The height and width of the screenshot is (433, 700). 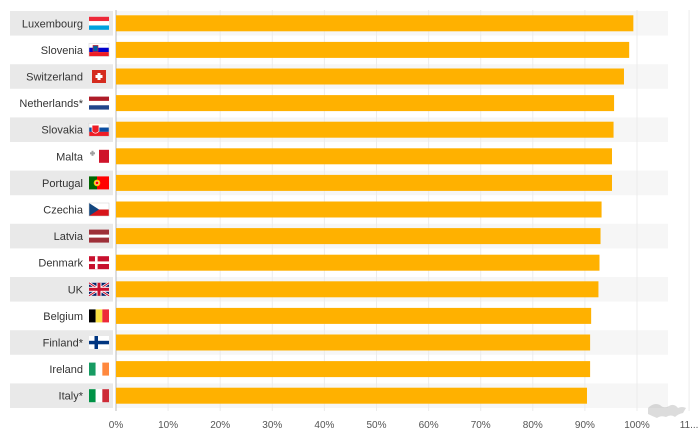 What do you see at coordinates (99, 316) in the screenshot?
I see `belgium-flag-icon` at bounding box center [99, 316].